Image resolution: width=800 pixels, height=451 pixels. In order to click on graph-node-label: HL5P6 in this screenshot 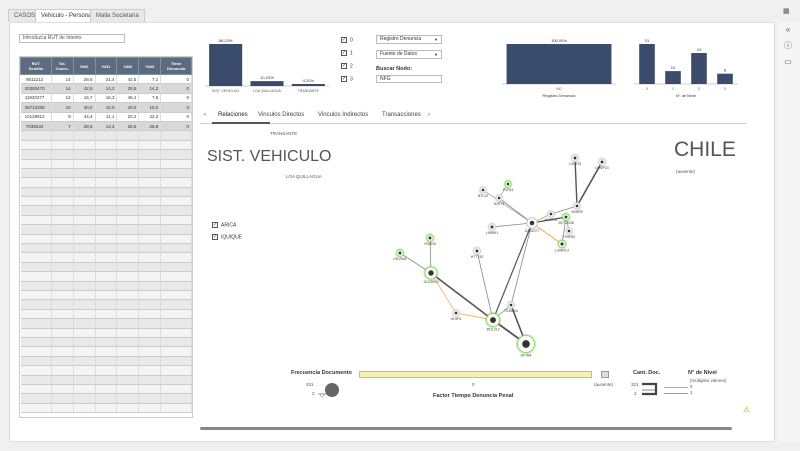, I will do `click(456, 319)`.